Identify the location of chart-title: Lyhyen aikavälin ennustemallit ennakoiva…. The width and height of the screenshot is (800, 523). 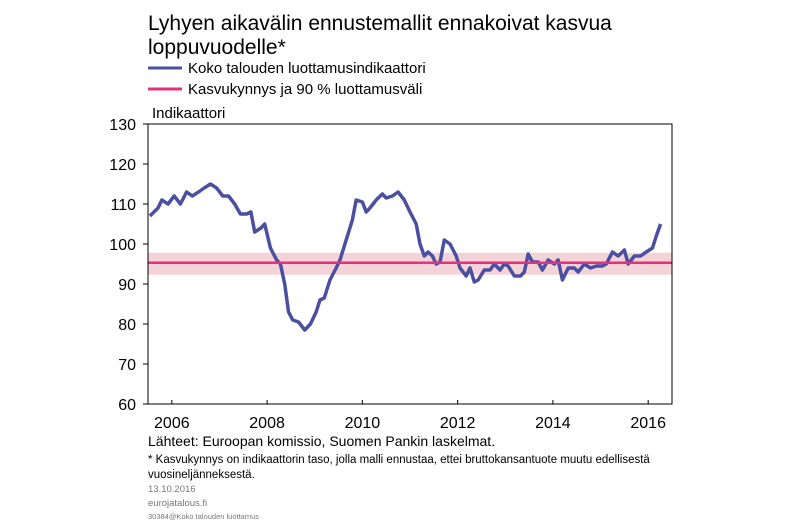
(380, 23).